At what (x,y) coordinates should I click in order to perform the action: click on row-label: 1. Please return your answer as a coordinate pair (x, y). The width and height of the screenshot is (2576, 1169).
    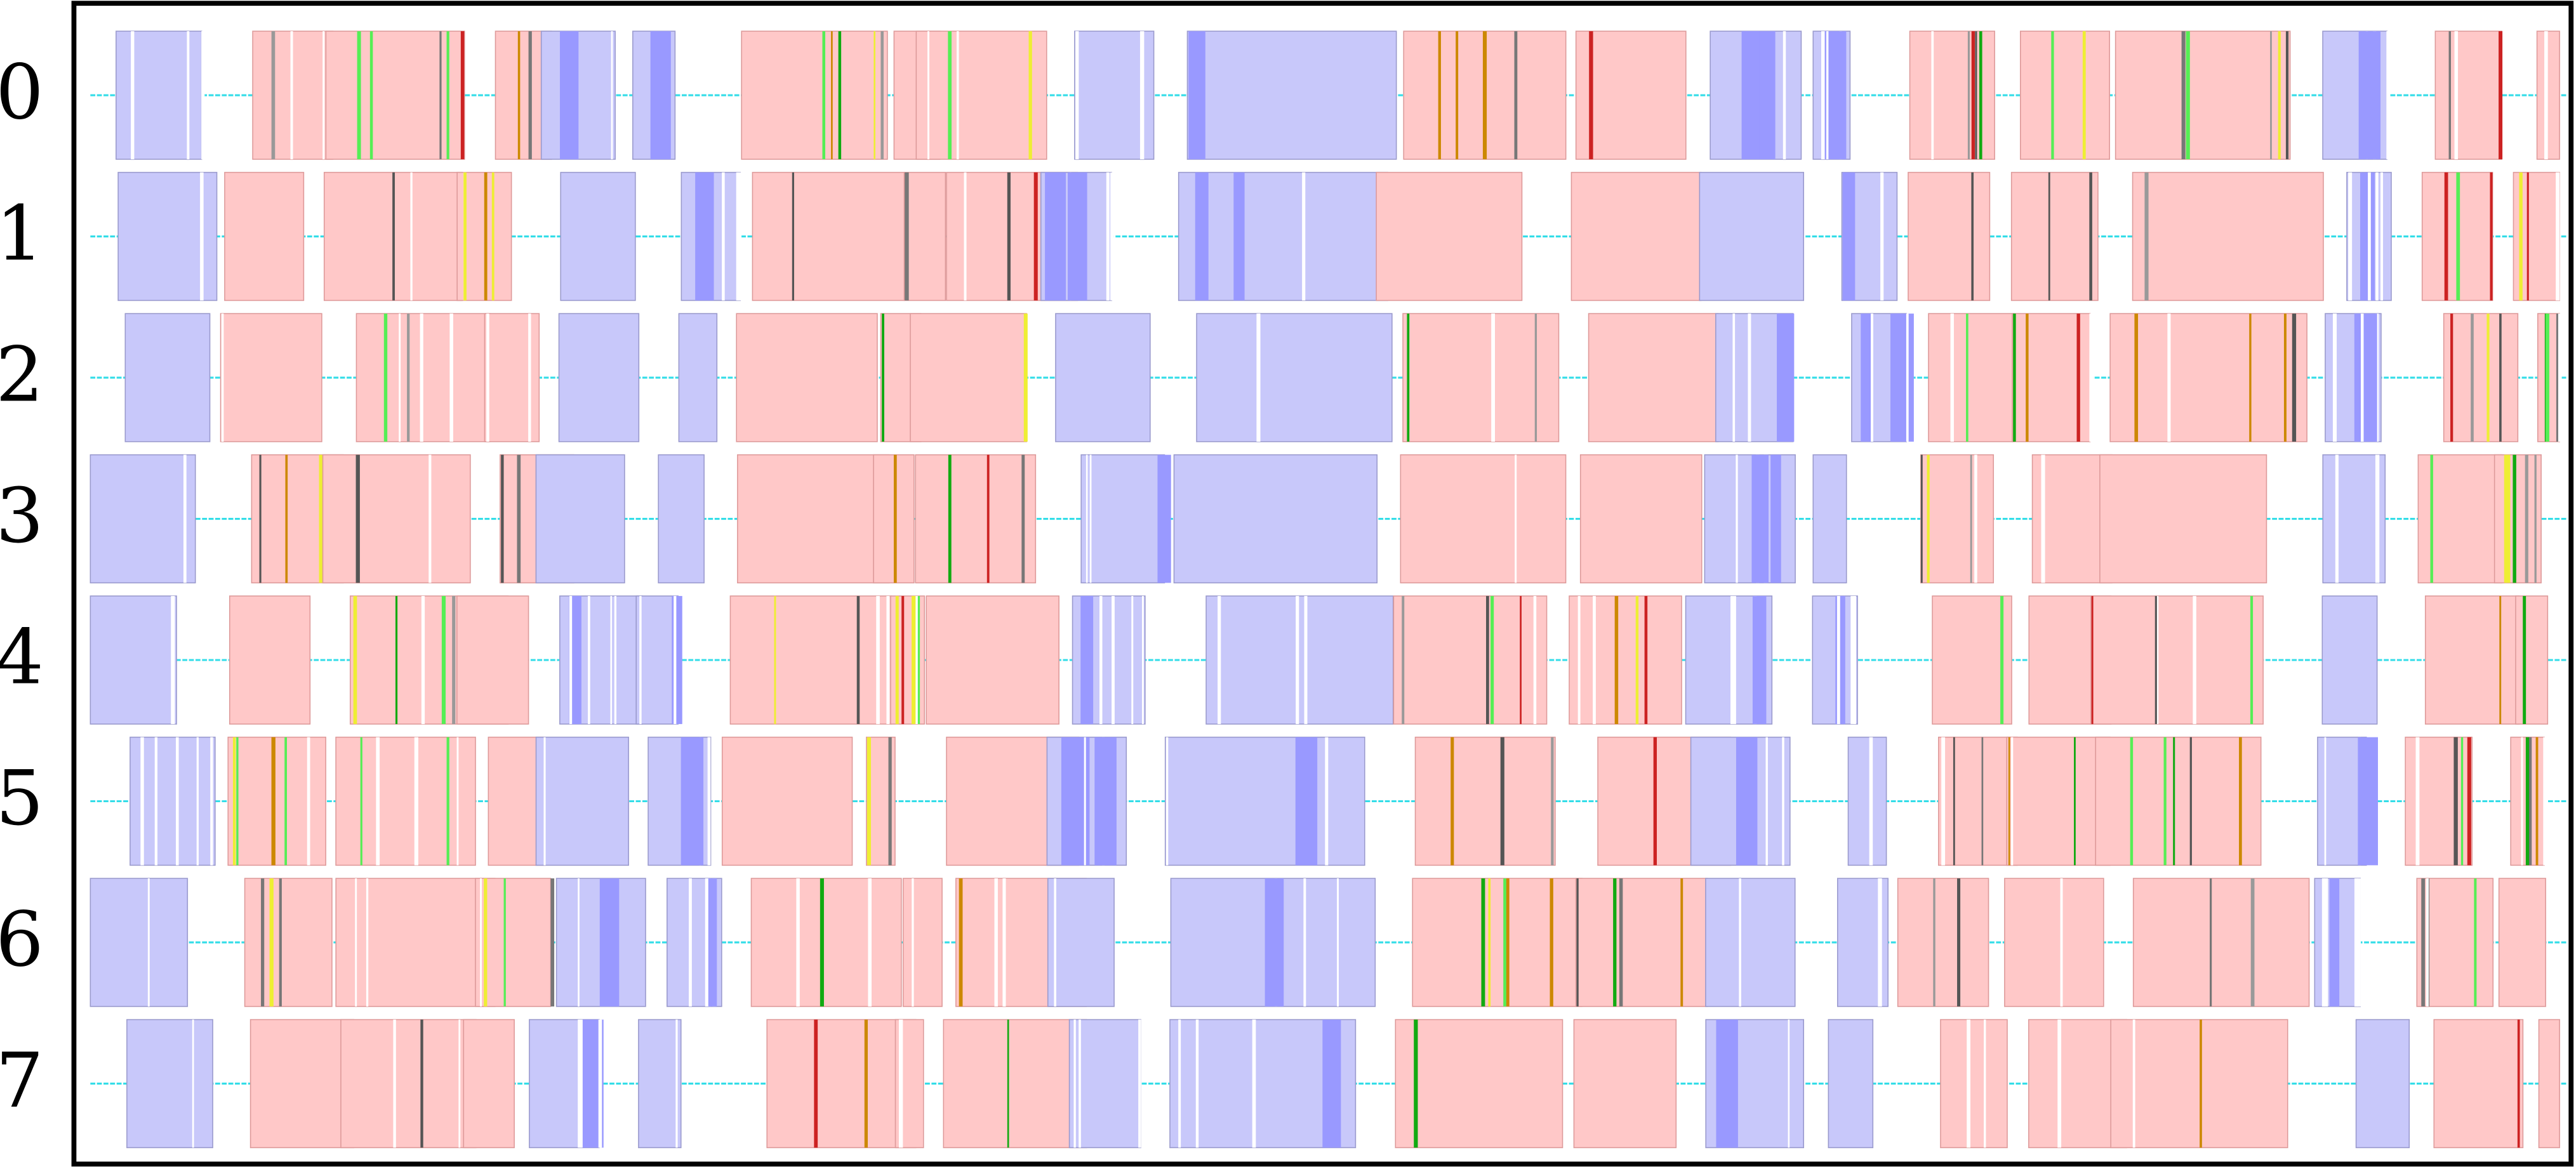
    Looking at the image, I should click on (22, 234).